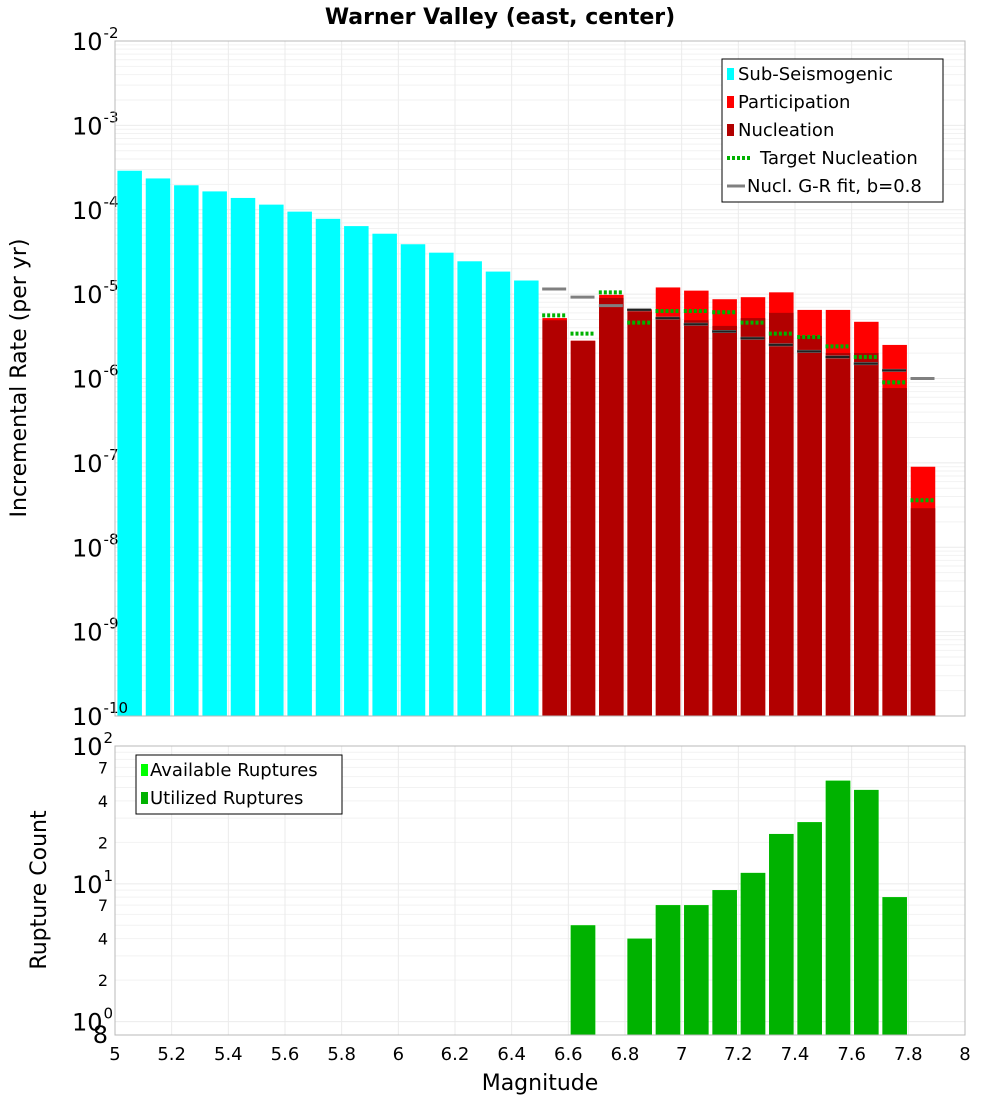 This screenshot has width=1000, height=1100. What do you see at coordinates (92, 745) in the screenshot?
I see `count-y-tick-label: 10²` at bounding box center [92, 745].